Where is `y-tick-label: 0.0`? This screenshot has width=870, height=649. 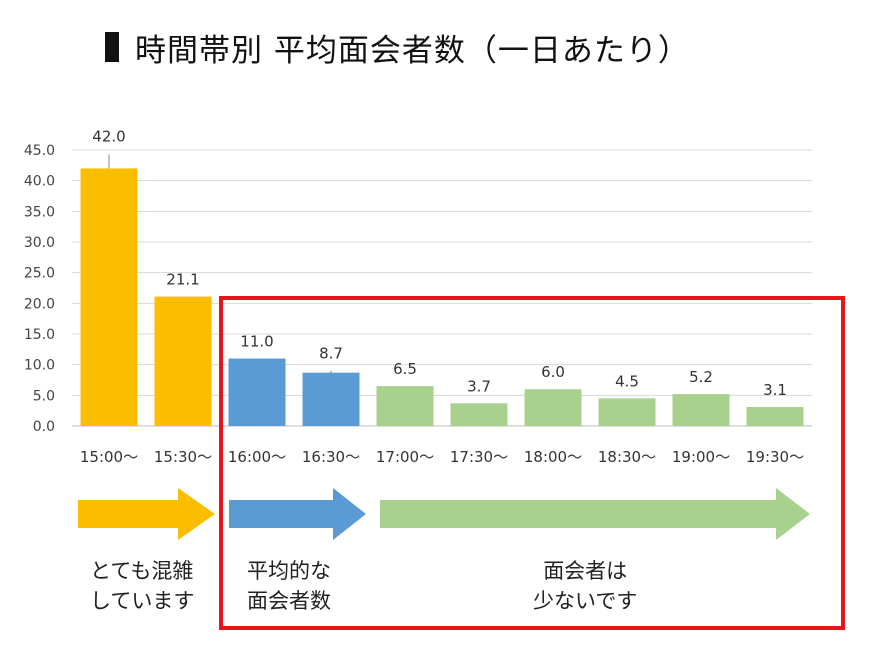
y-tick-label: 0.0 is located at coordinates (44, 427).